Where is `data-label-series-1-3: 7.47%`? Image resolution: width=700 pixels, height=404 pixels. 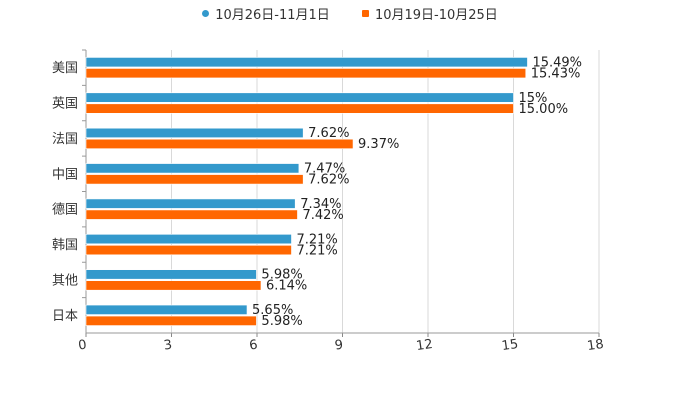
data-label-series-1-3: 7.47% is located at coordinates (324, 169).